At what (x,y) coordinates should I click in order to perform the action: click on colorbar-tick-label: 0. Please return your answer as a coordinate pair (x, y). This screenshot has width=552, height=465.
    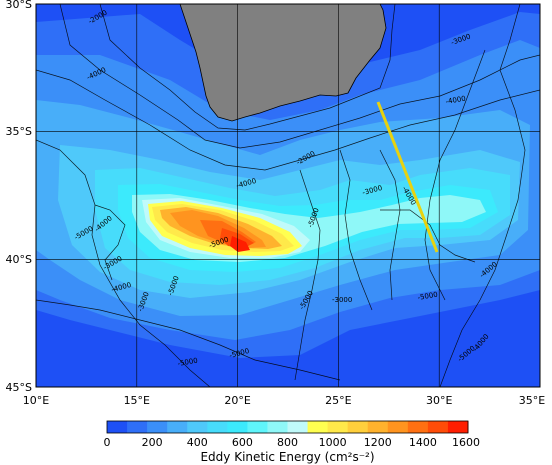
    Looking at the image, I should click on (107, 442).